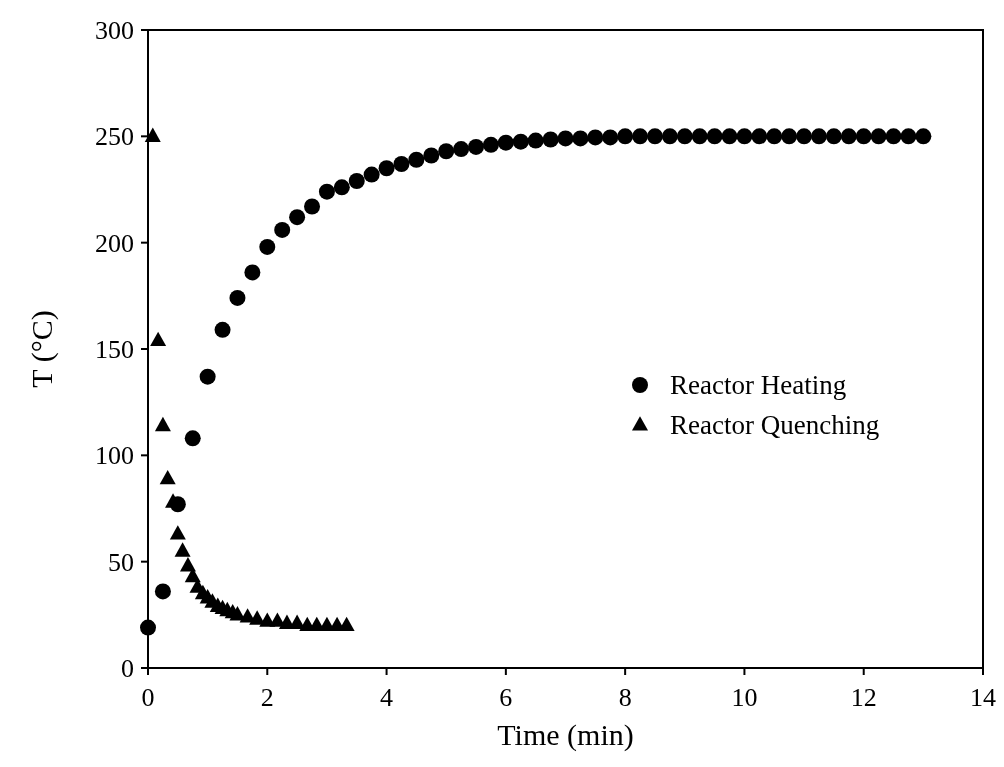 The image size is (1004, 767). Describe the element at coordinates (148, 697) in the screenshot. I see `x-tick-label: 0` at that location.